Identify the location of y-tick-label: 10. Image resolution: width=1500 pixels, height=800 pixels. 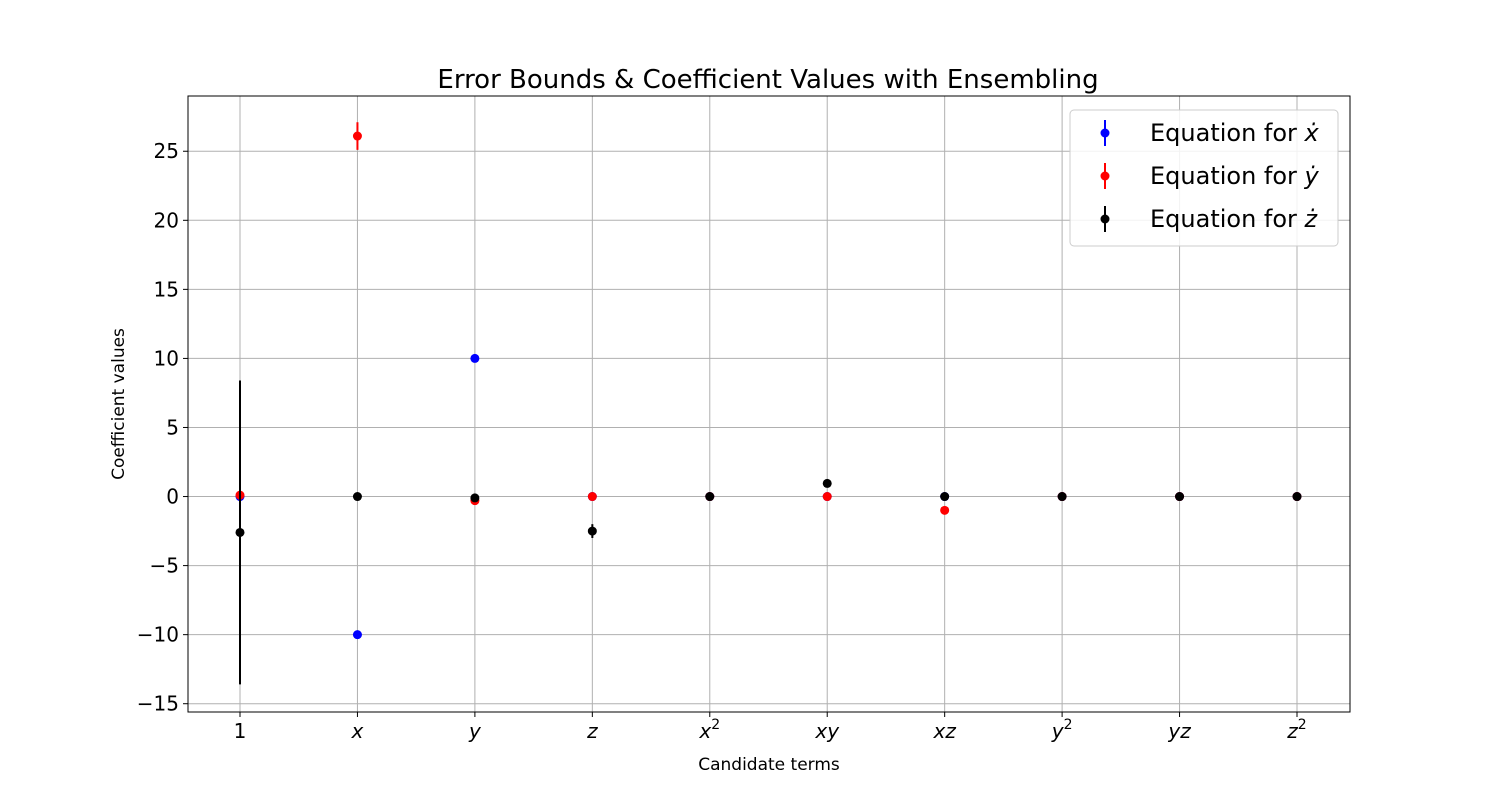
(166, 358).